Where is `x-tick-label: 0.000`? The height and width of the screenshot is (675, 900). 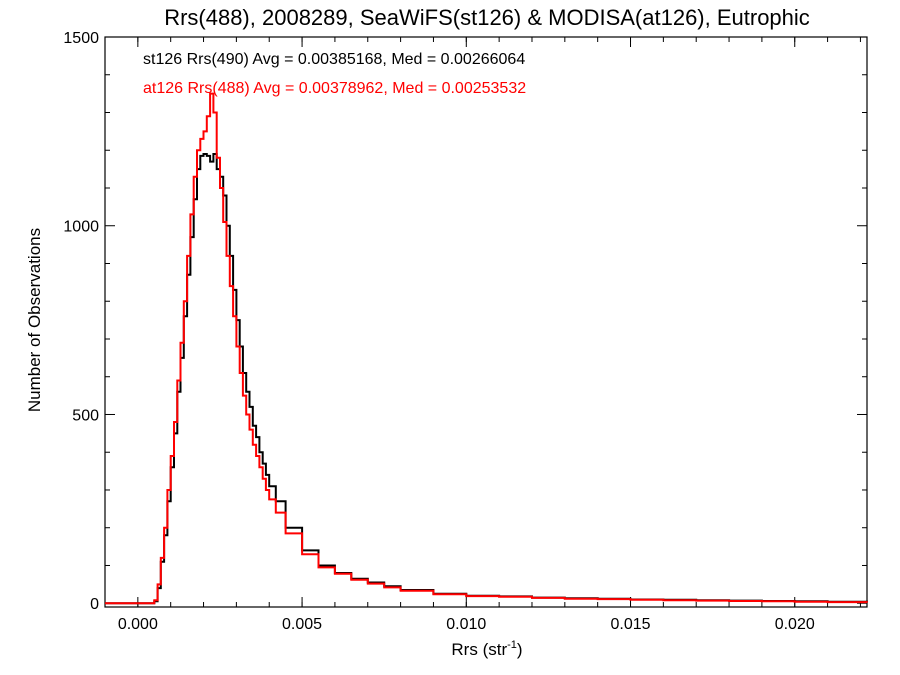 x-tick-label: 0.000 is located at coordinates (138, 624).